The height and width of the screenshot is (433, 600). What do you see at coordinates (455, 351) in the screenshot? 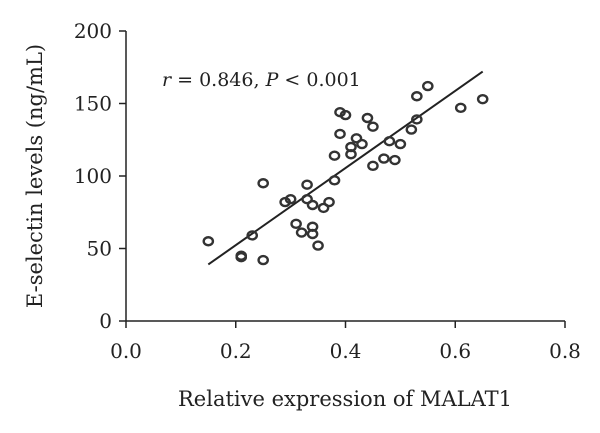
I see `x-tick-label: 0.6` at bounding box center [455, 351].